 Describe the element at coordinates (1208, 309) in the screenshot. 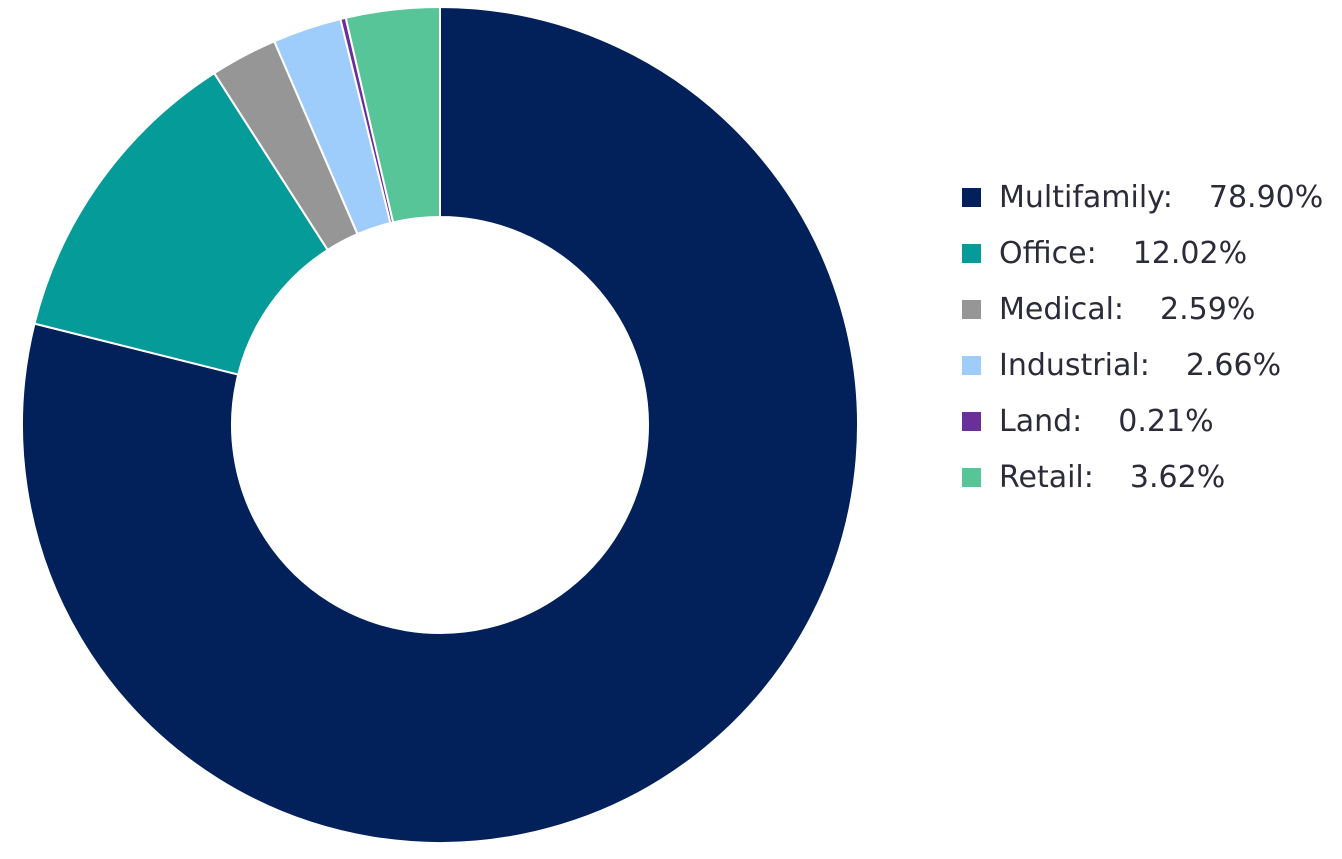

I see `legend-value-medical: 2.59%` at that location.